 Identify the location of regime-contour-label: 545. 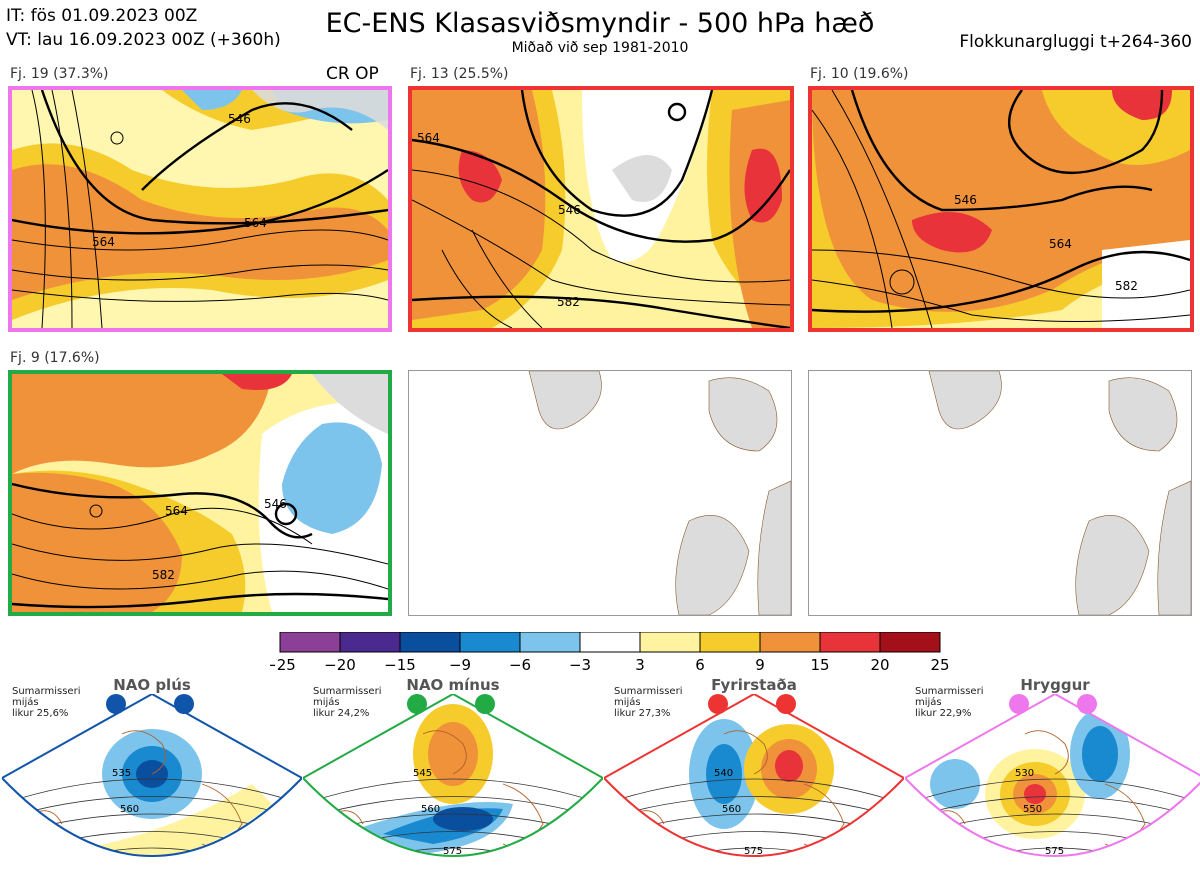
(422, 773).